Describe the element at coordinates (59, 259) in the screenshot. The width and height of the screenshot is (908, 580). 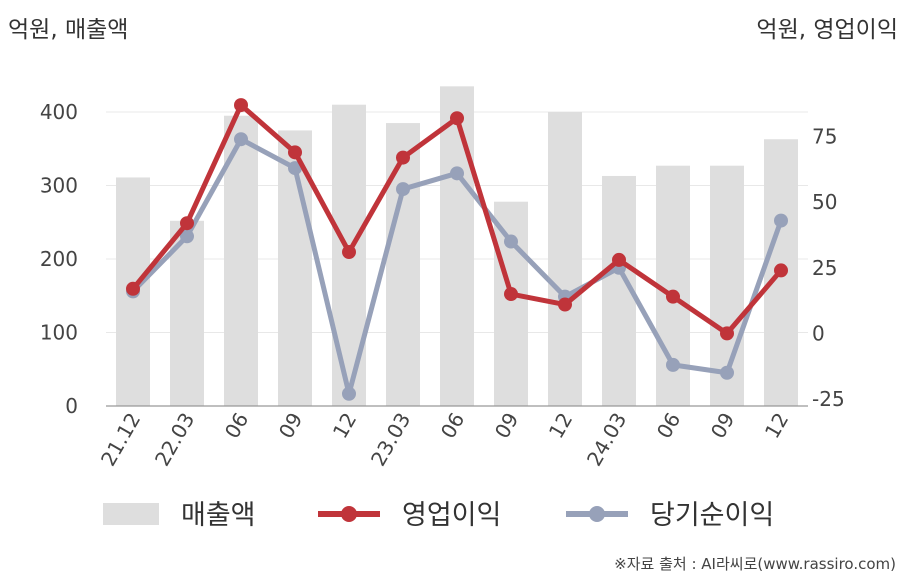
I see `left-tick-label: 200` at that location.